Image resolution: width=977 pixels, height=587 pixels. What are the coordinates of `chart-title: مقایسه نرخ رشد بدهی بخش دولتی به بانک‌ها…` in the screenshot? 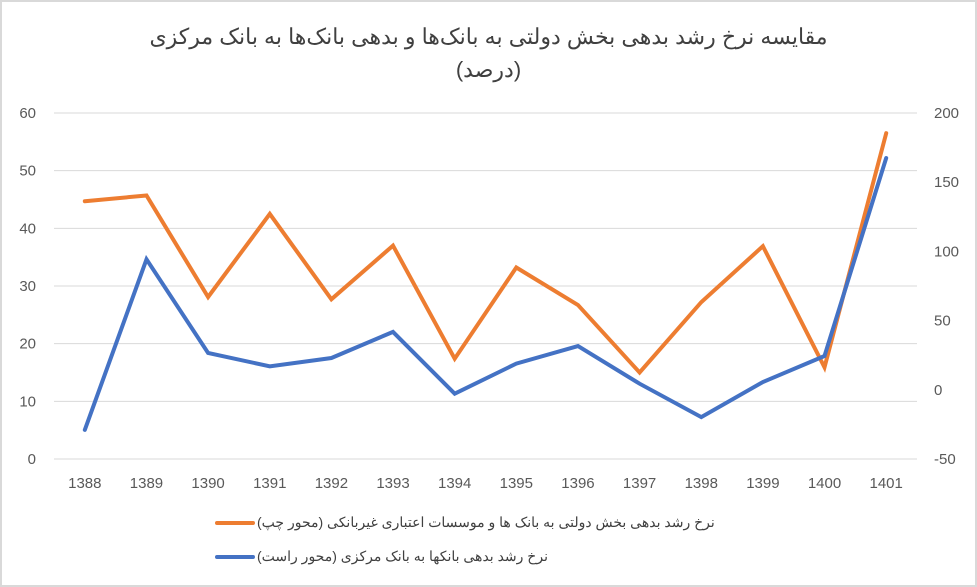 It's located at (488, 53).